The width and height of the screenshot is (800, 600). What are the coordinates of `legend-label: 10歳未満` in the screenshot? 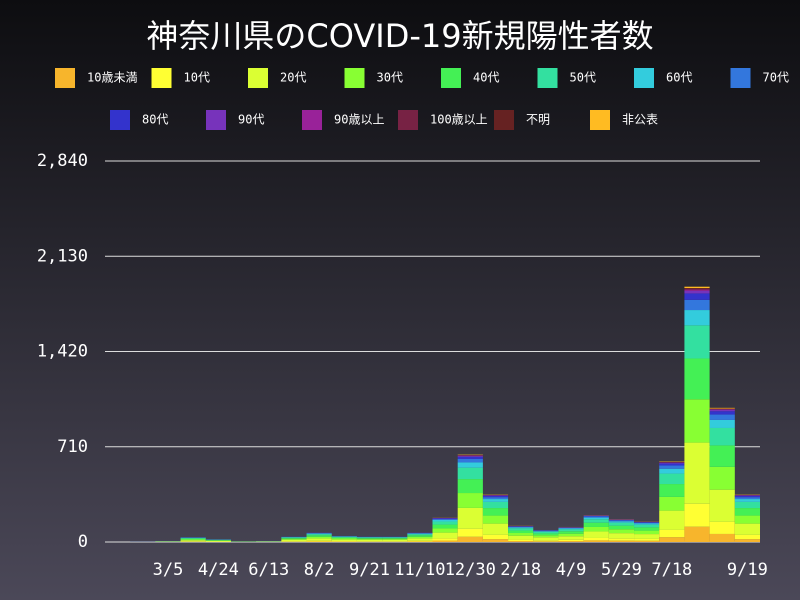 It's located at (112, 78).